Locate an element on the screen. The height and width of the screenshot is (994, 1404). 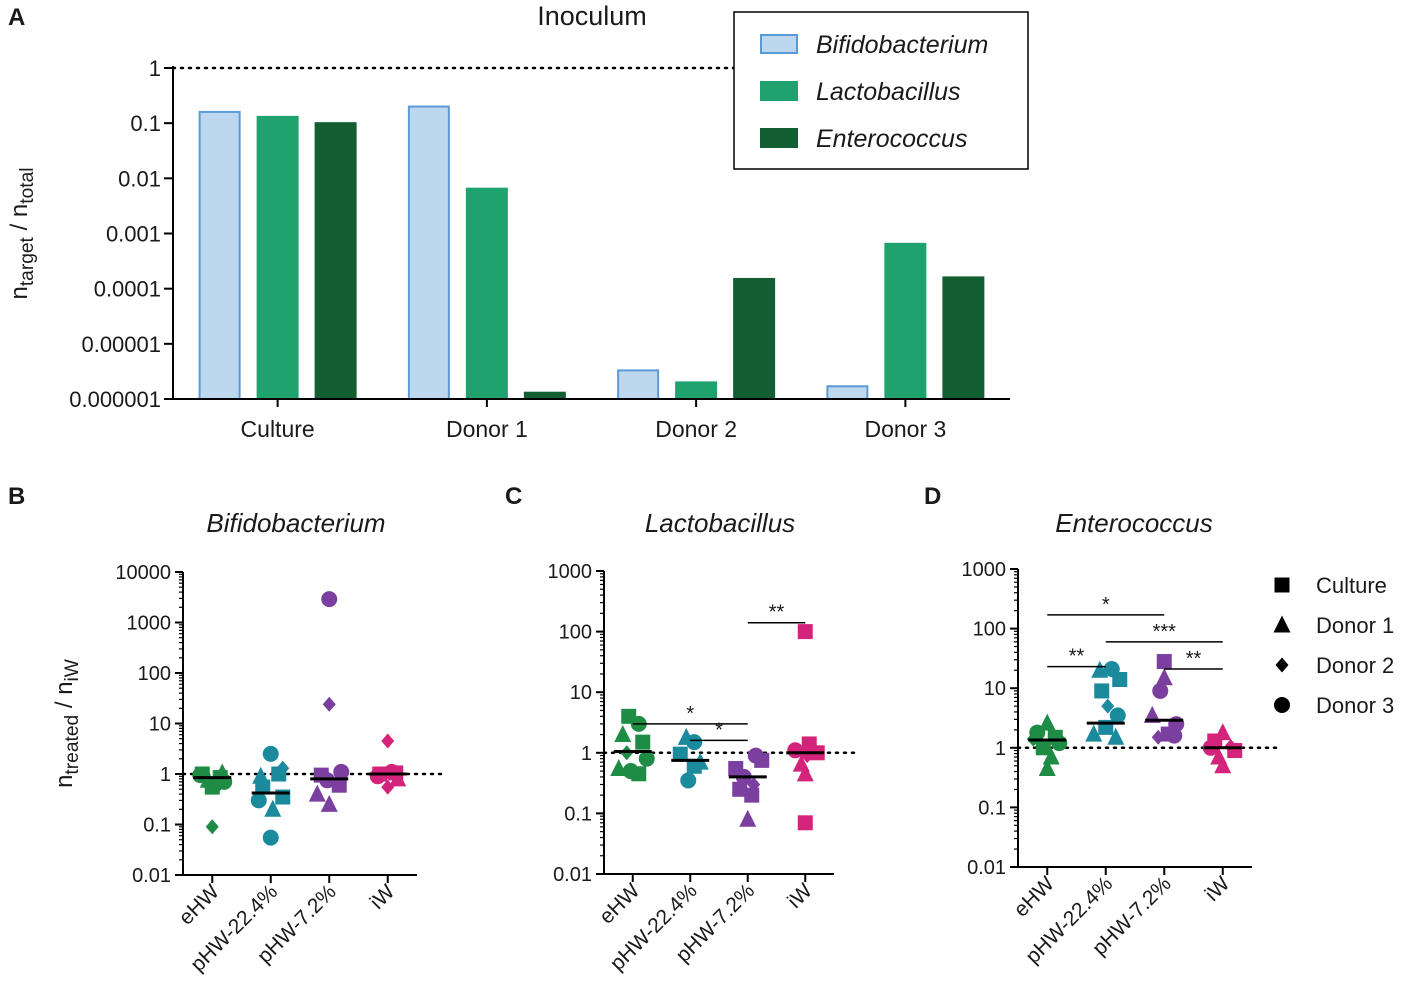
legend-marker-diamond is located at coordinates (1282, 665).